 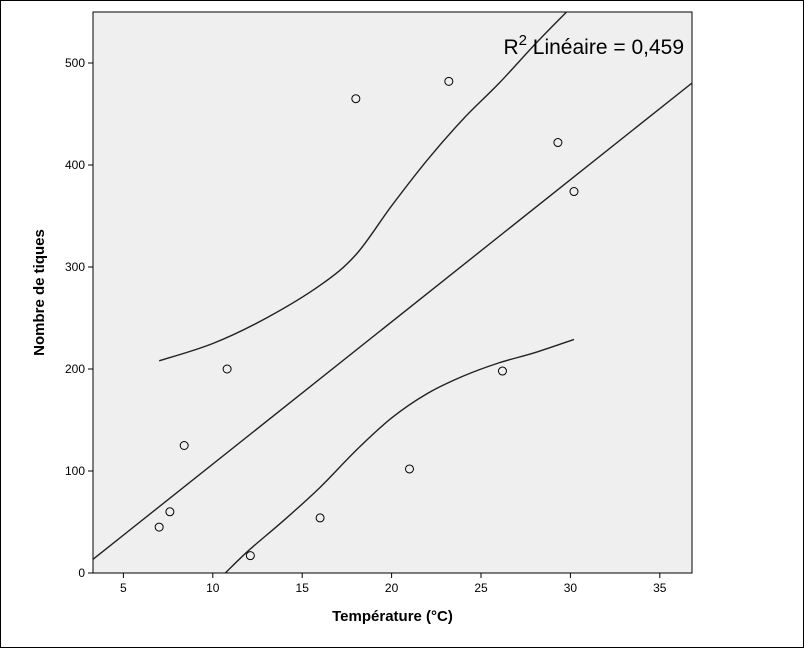 I want to click on x-tick-label: 10, so click(x=213, y=588).